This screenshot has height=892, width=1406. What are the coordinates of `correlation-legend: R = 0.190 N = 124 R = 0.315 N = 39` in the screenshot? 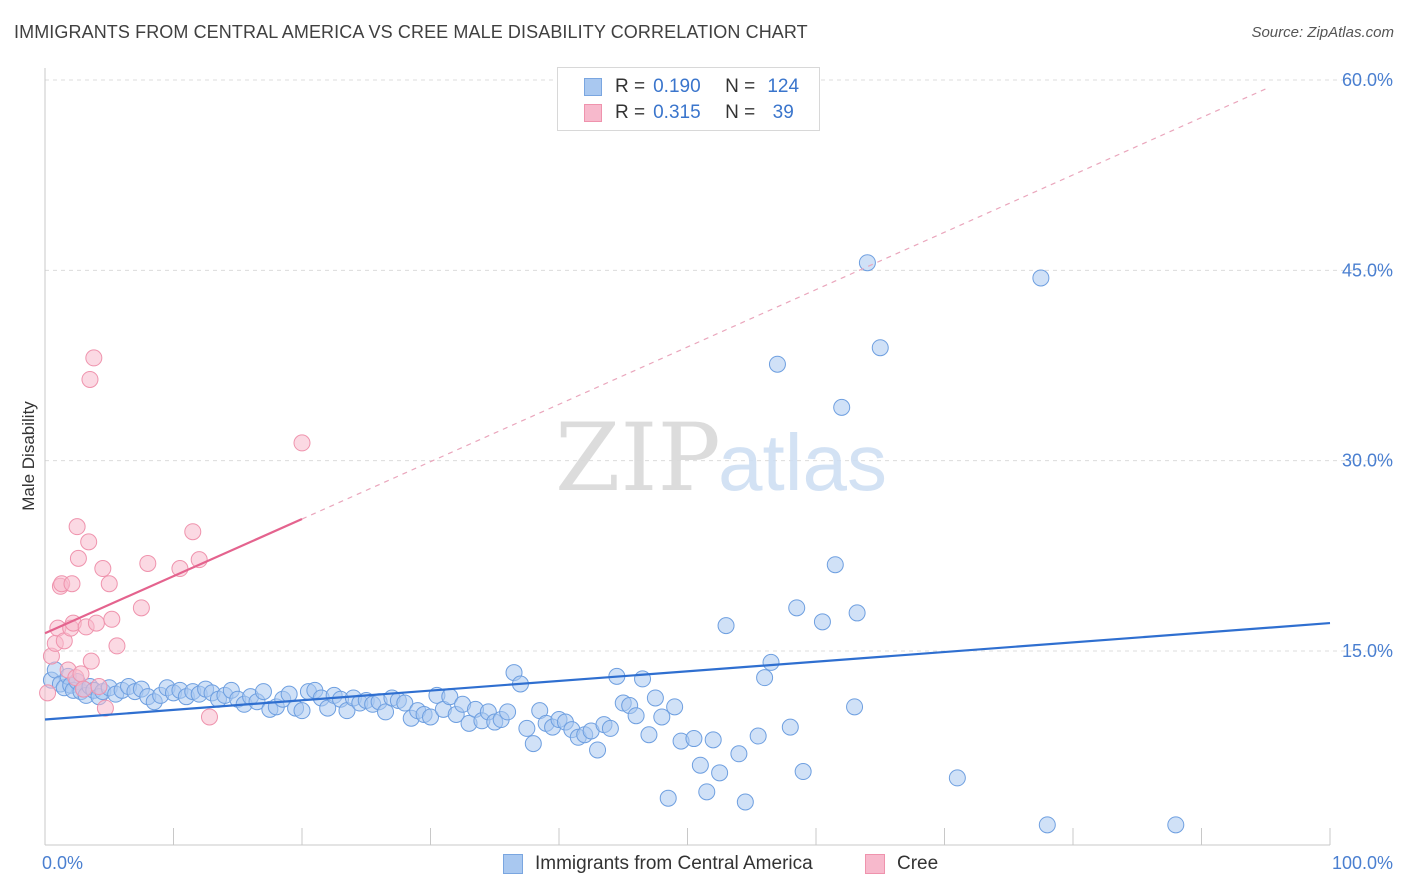 It's located at (688, 99).